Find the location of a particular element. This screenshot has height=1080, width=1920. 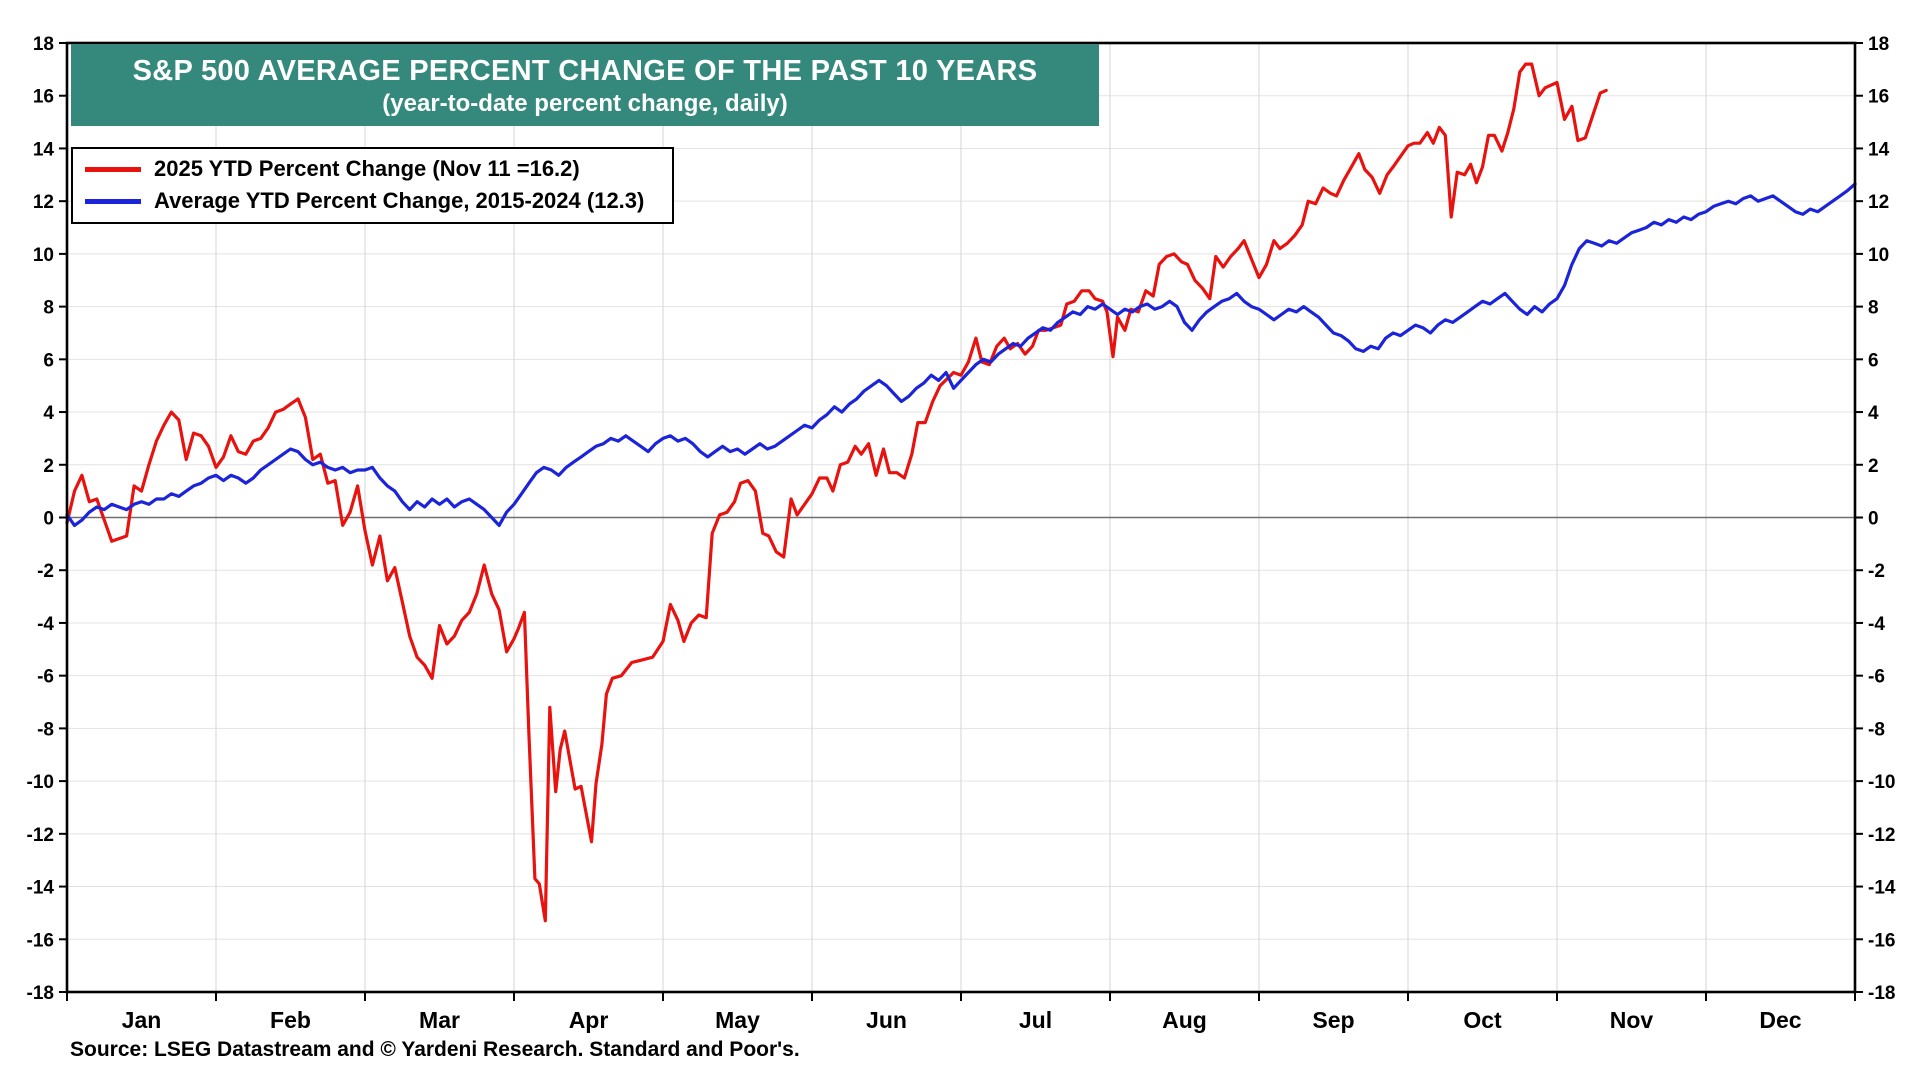

legend-item-2025: 2025 YTD Percent Change (Nov 11 =16.2) is located at coordinates (364, 169).